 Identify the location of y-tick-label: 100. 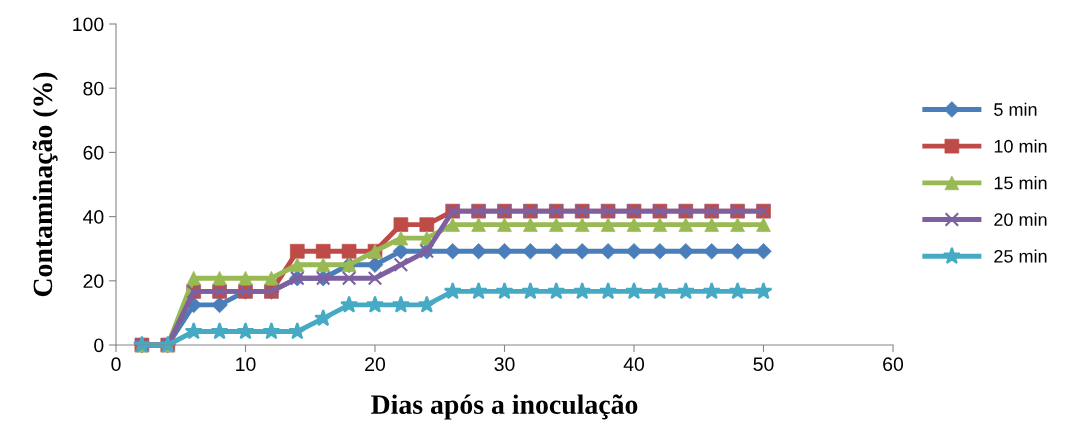
(88, 24).